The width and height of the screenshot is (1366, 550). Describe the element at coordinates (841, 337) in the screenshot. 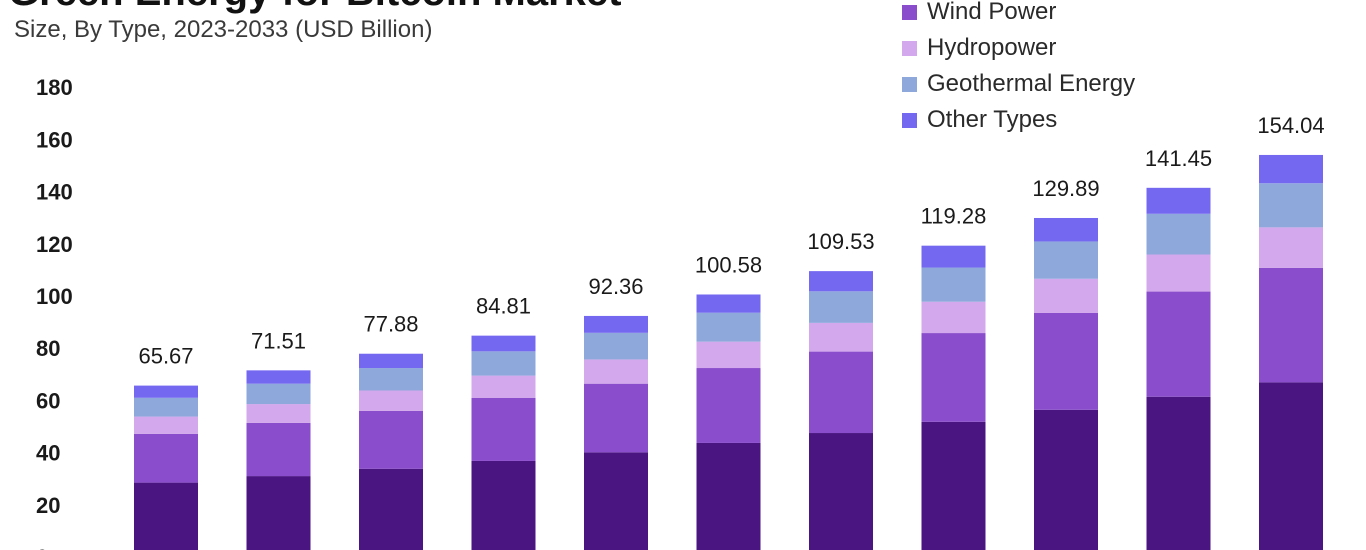

I see `bar-segment-hydropower-2029` at that location.